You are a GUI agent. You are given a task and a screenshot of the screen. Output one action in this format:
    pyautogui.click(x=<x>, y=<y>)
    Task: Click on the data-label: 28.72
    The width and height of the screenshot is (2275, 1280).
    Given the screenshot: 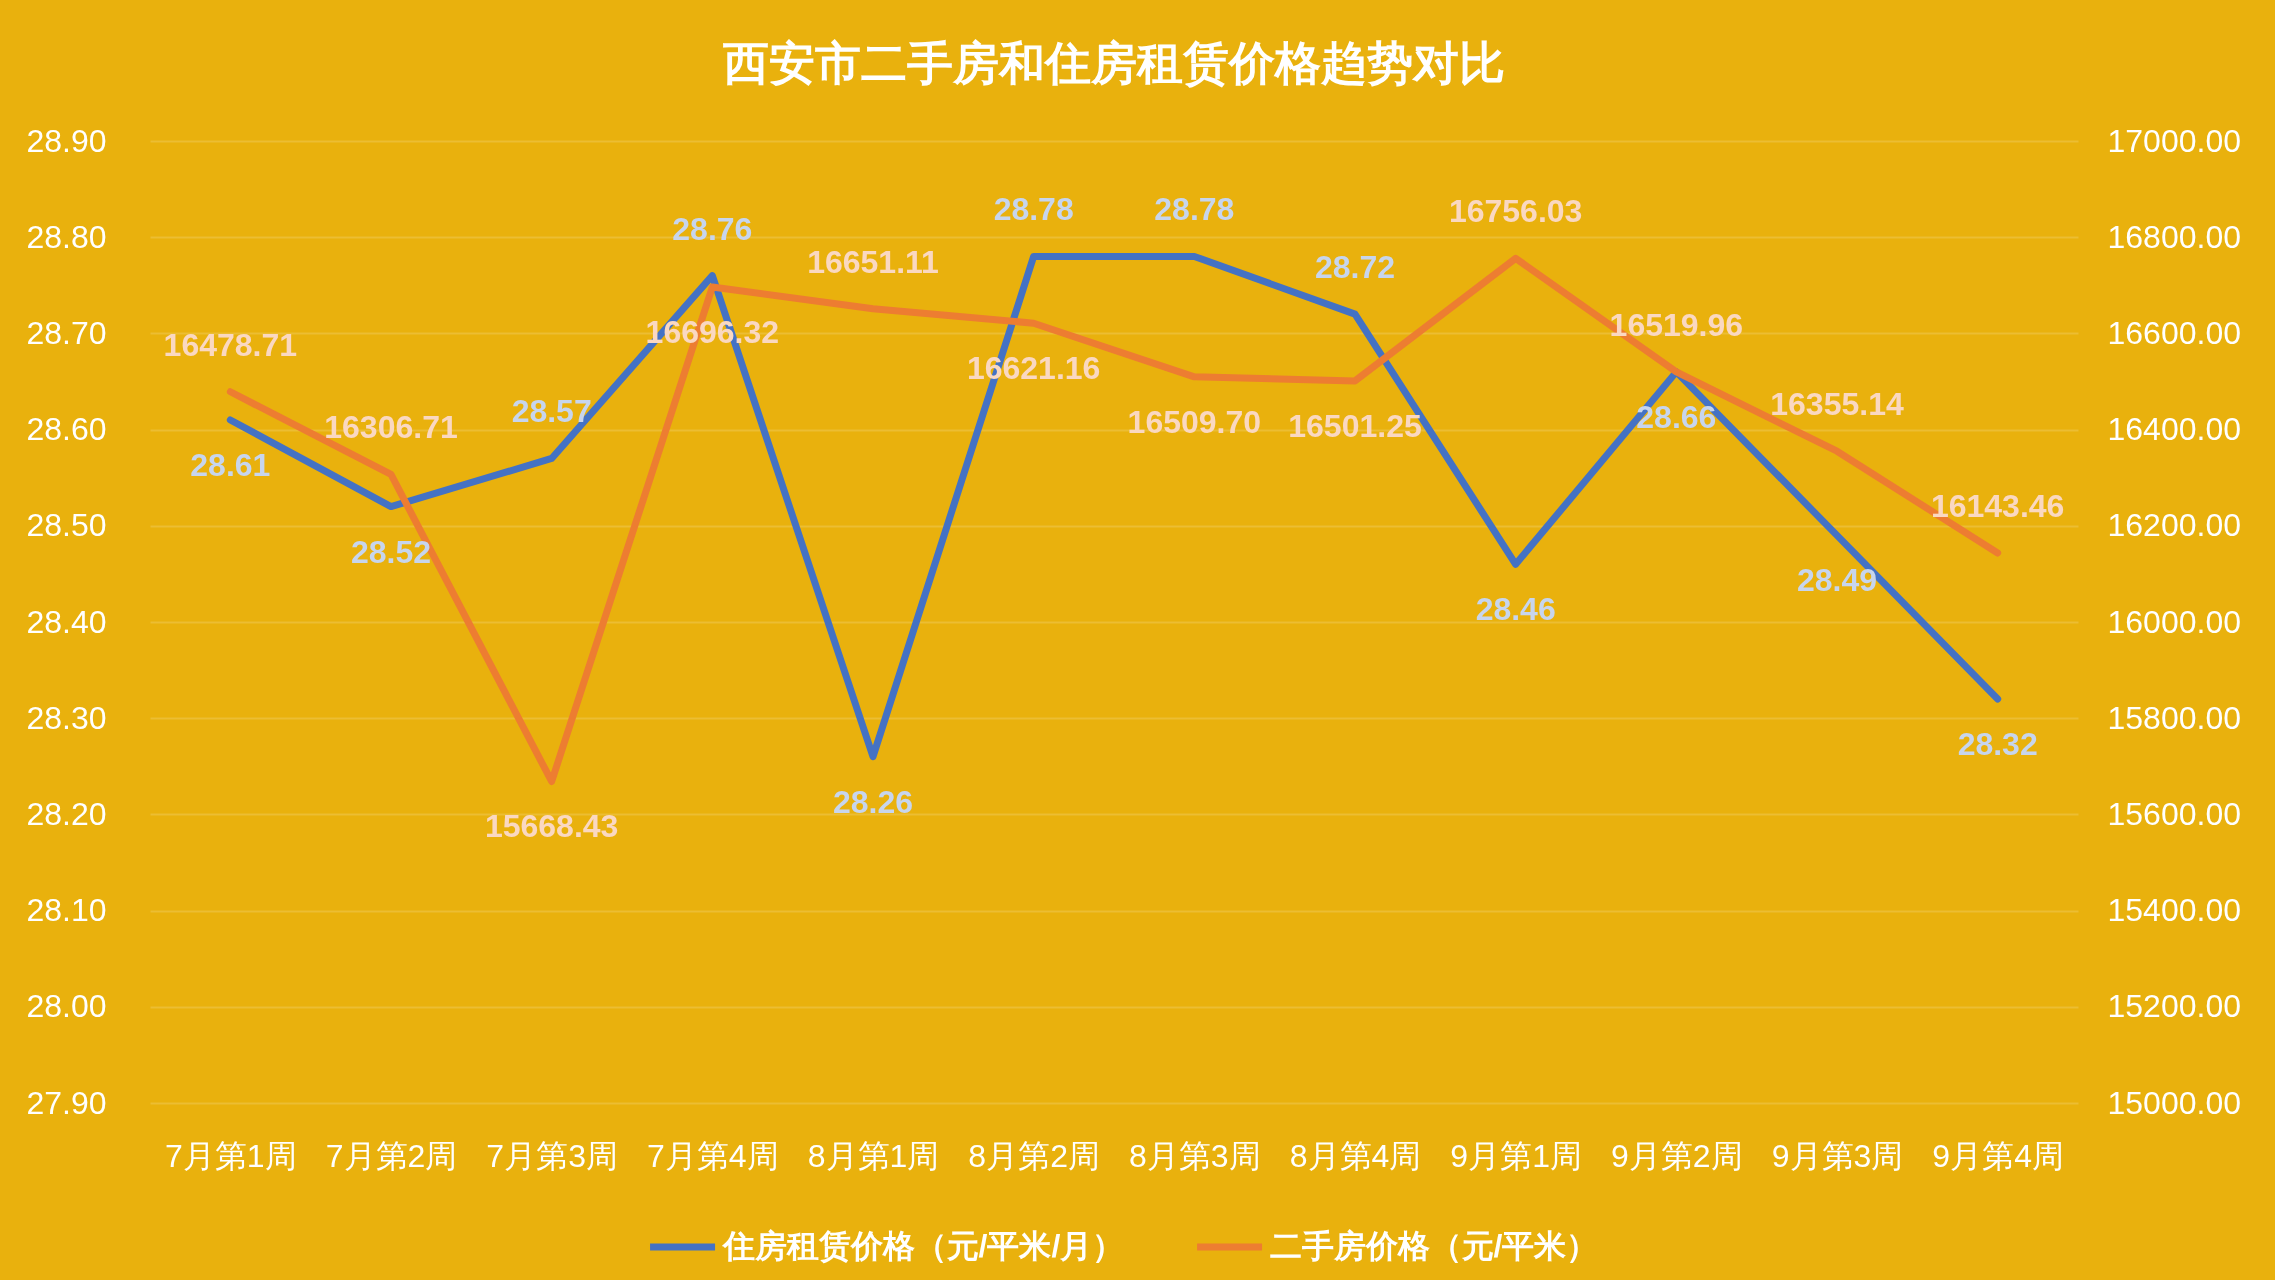 What is the action you would take?
    pyautogui.click(x=1355, y=267)
    